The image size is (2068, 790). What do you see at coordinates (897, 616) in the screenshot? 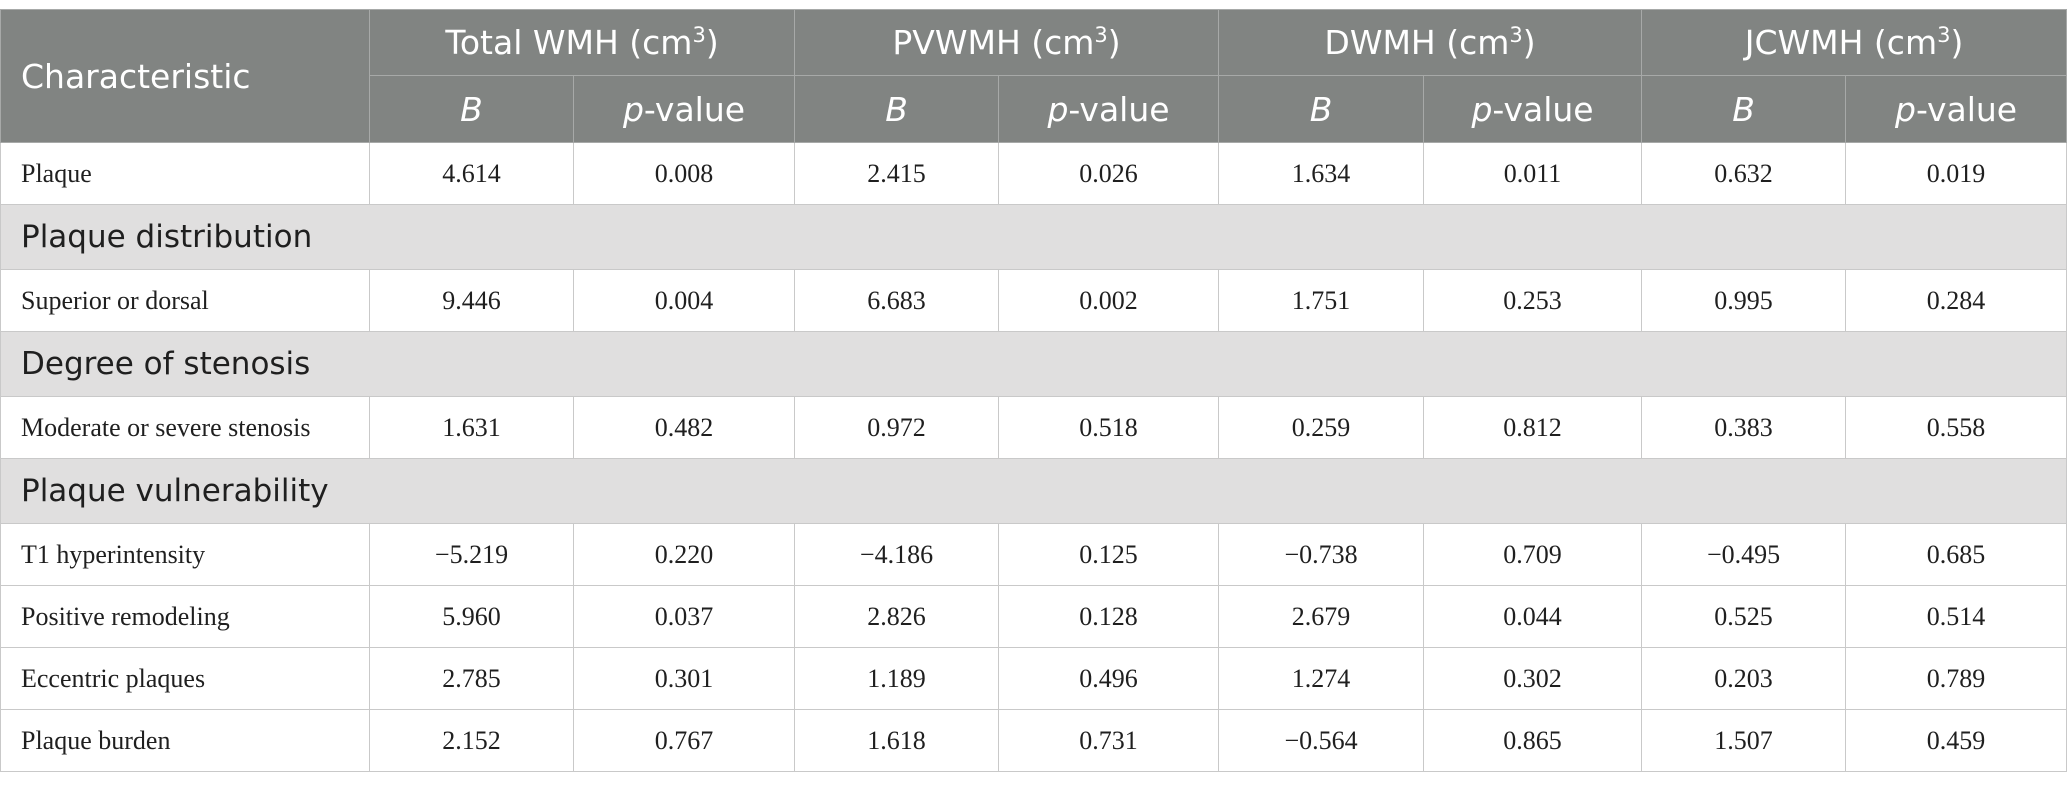
I see `b-value-cell: 2.826` at bounding box center [897, 616].